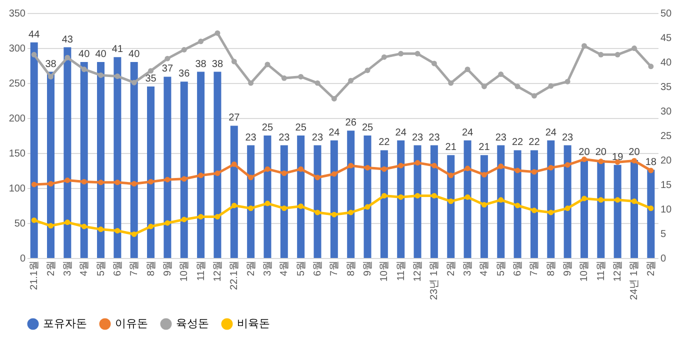 Image resolution: width=680 pixels, height=338 pixels. What do you see at coordinates (84, 268) in the screenshot?
I see `x-tick-label: 4월` at bounding box center [84, 268].